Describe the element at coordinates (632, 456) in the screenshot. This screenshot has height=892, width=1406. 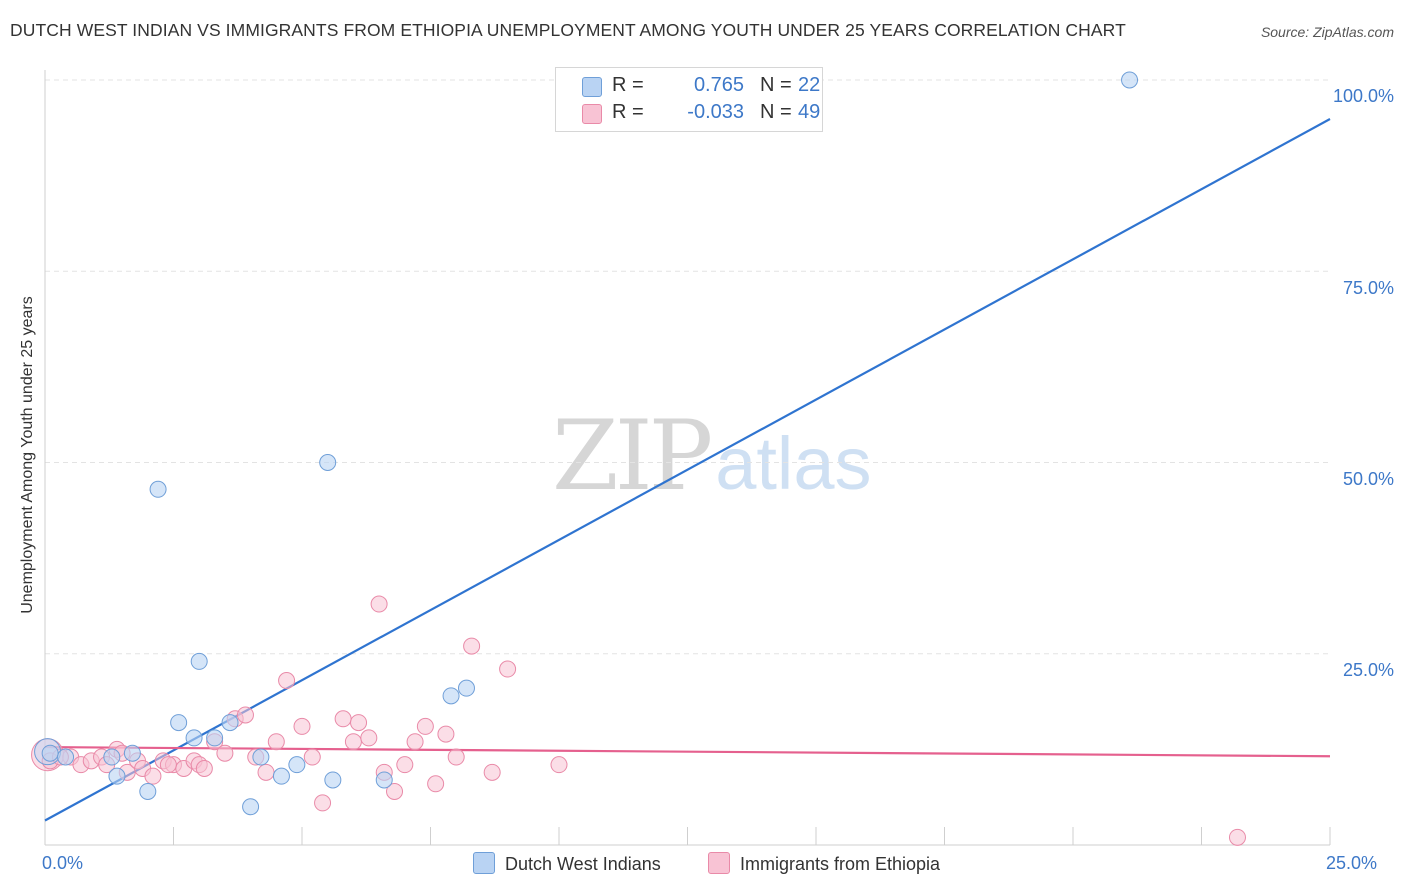
I see `watermark-zip: ZIP` at that location.